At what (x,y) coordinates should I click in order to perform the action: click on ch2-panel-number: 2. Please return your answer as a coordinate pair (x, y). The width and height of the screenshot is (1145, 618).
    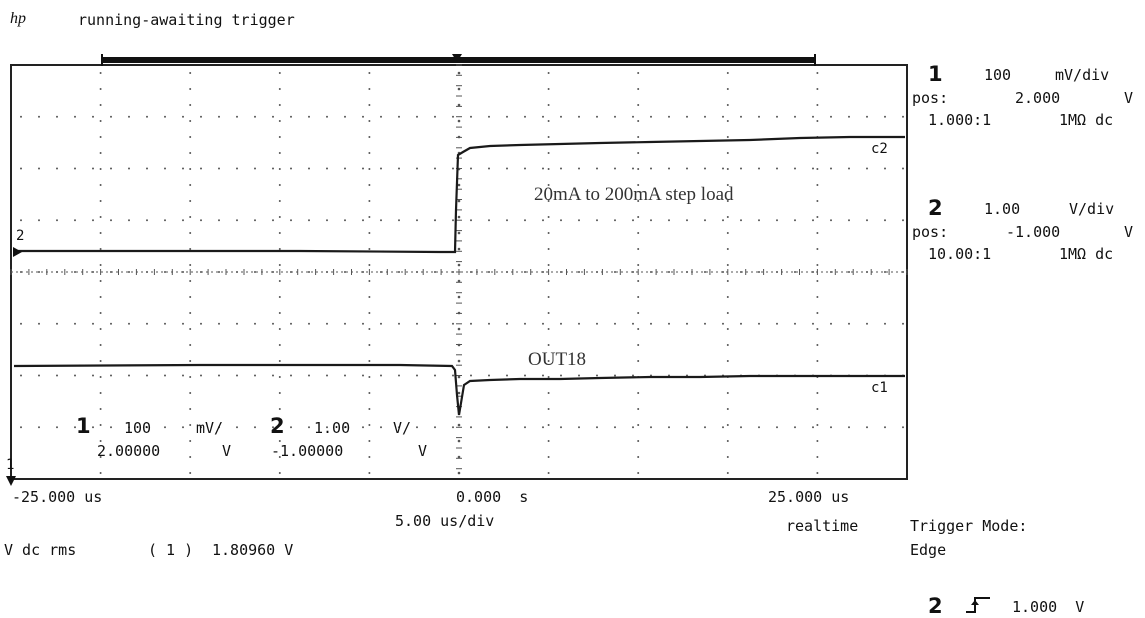
    Looking at the image, I should click on (935, 208).